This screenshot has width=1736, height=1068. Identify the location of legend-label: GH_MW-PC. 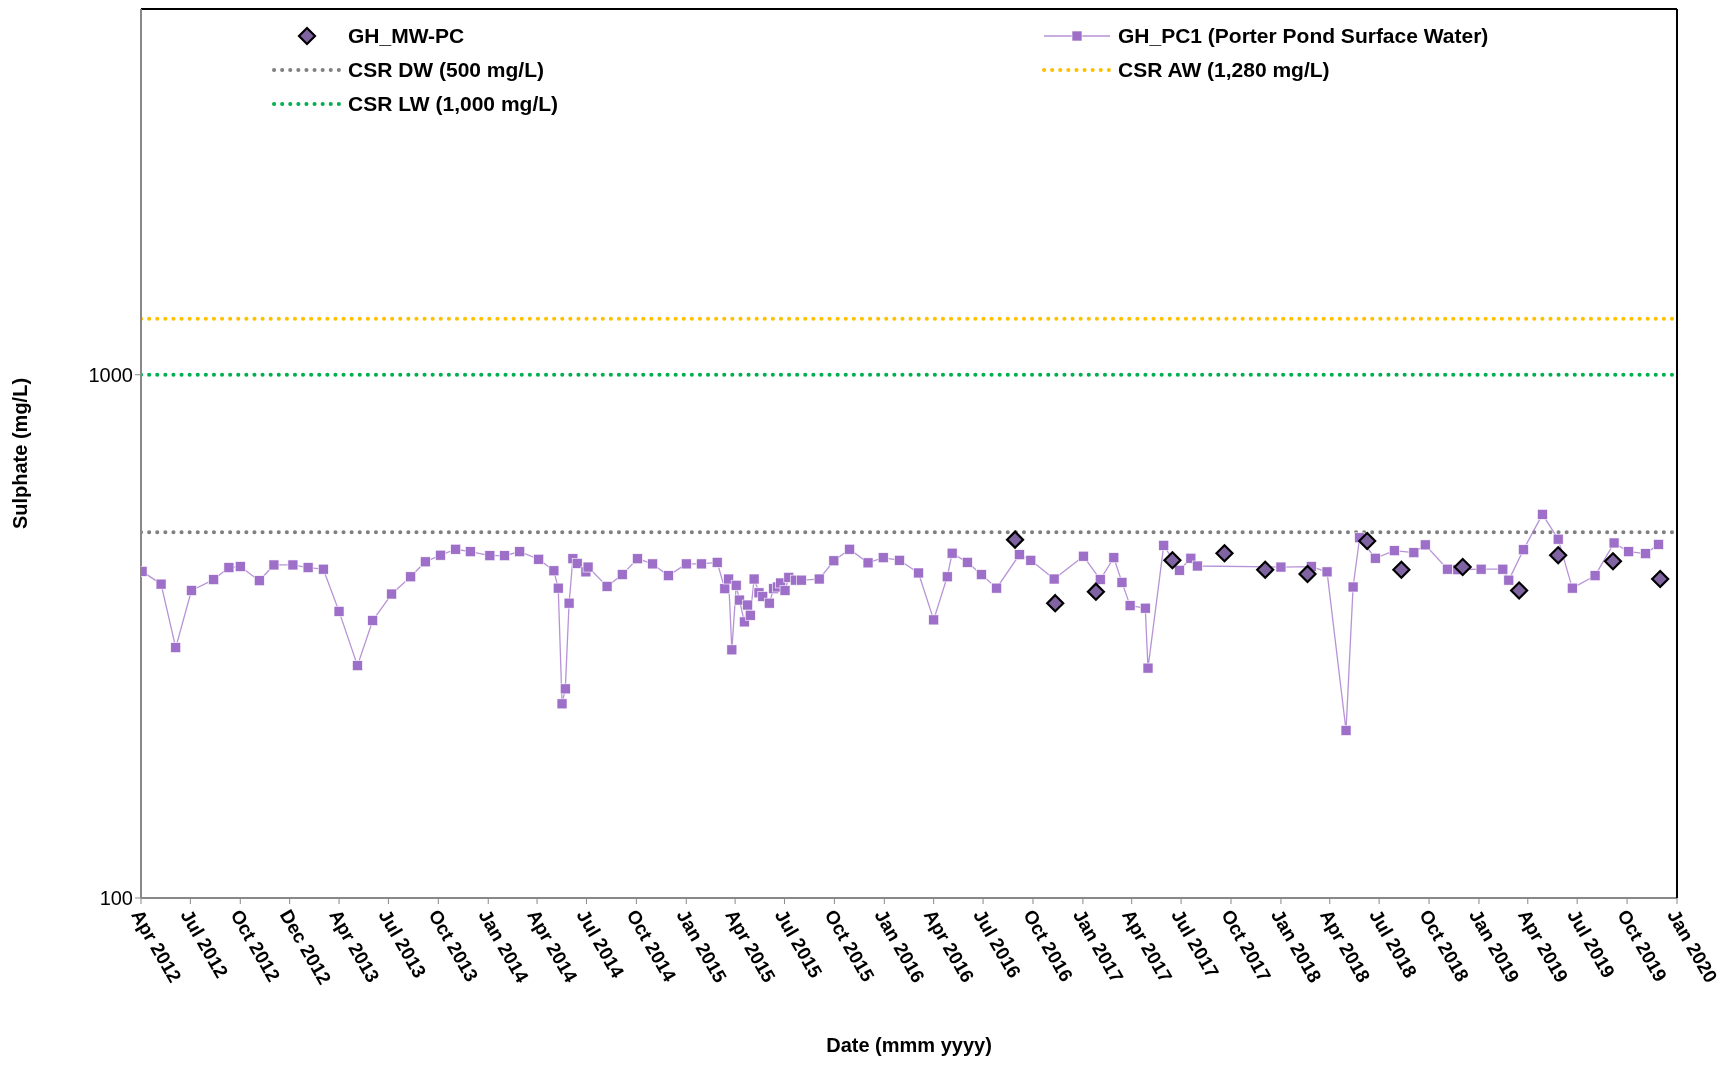
(406, 36).